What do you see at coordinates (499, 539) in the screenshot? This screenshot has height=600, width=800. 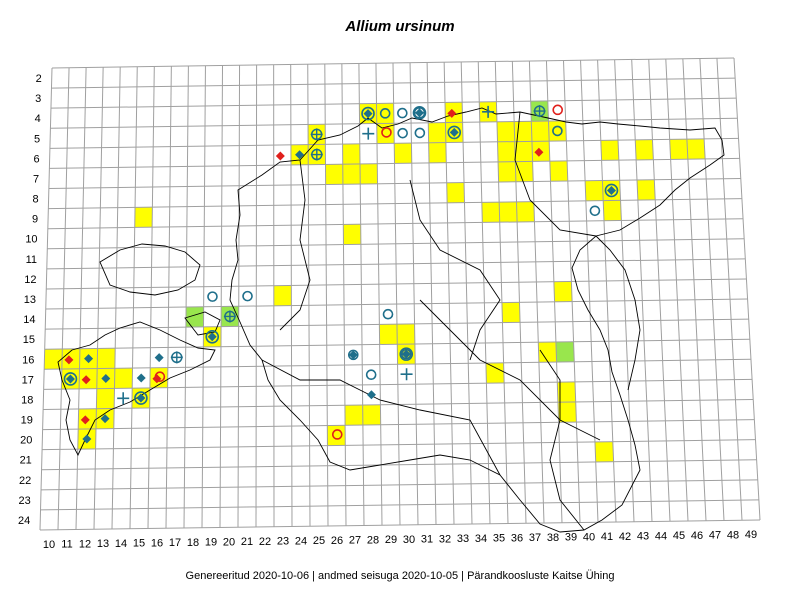 I see `column-label: 35` at bounding box center [499, 539].